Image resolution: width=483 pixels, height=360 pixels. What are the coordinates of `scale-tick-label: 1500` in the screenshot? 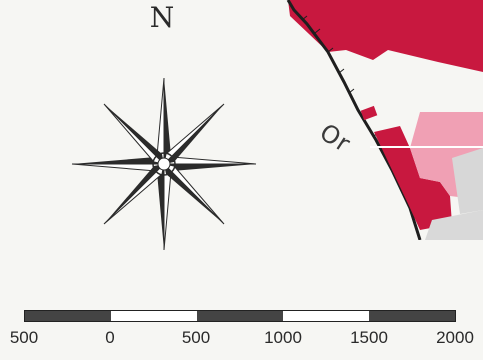 It's located at (369, 338).